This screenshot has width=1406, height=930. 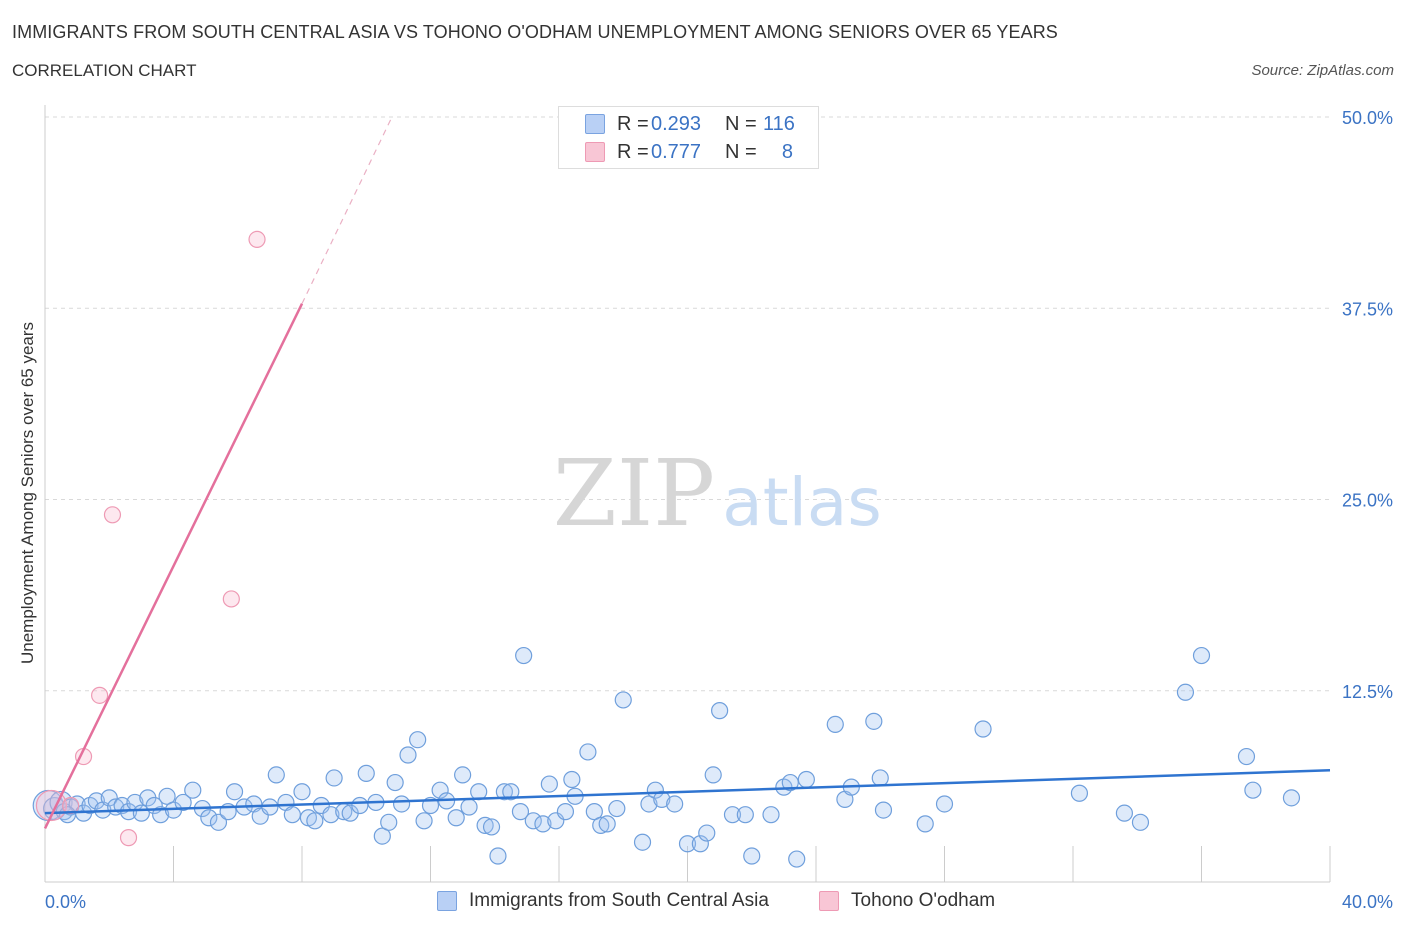 What do you see at coordinates (27, 493) in the screenshot?
I see `y-axis-label: Unemployment Among Seniors over 65 years` at bounding box center [27, 493].